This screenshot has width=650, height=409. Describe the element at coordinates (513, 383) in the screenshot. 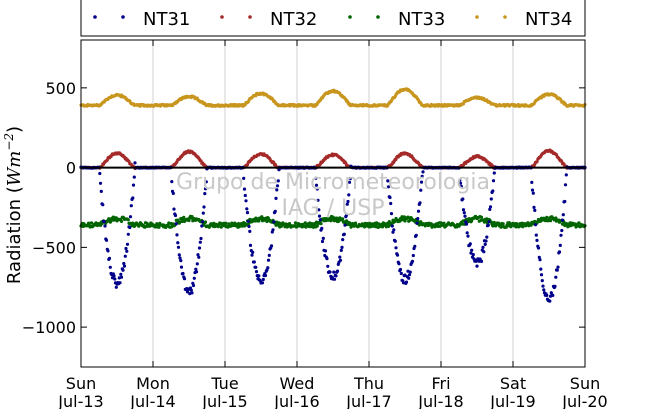

I see `x-tick-day: Sat` at that location.